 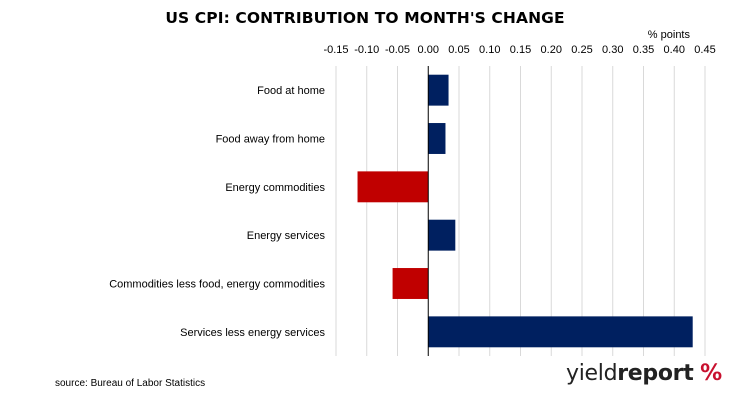 I want to click on yieldreport-logo: yieldreport %, so click(x=644, y=373).